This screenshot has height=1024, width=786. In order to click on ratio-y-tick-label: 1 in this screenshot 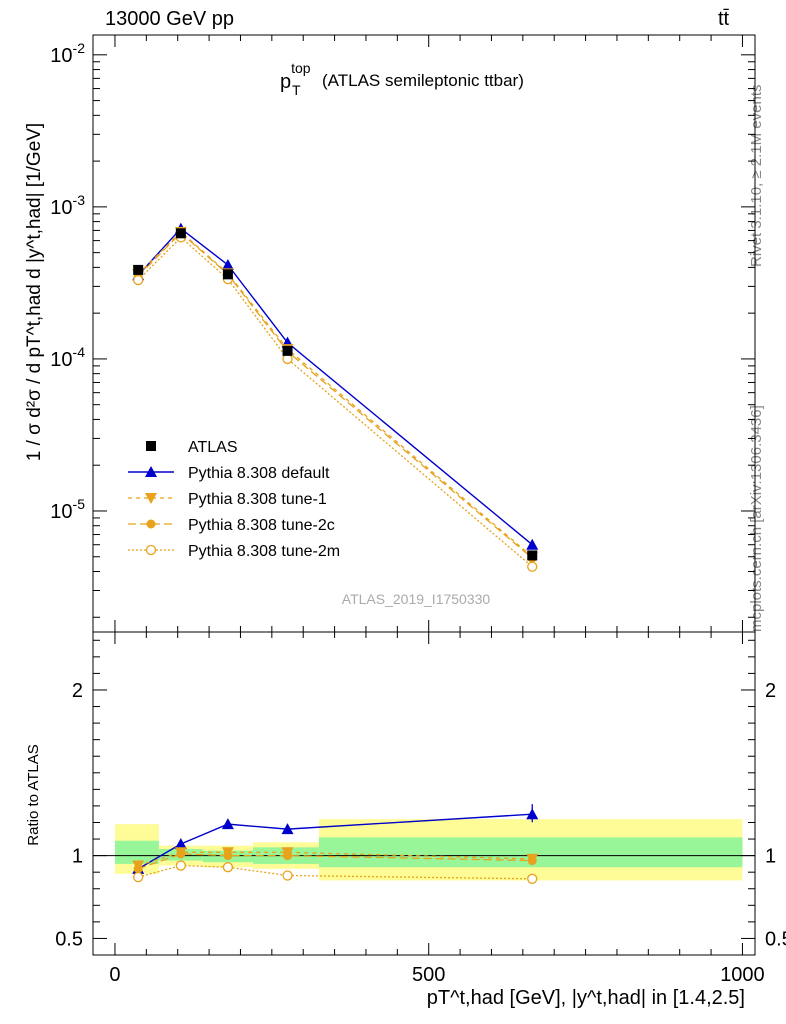, I will do `click(77, 857)`.